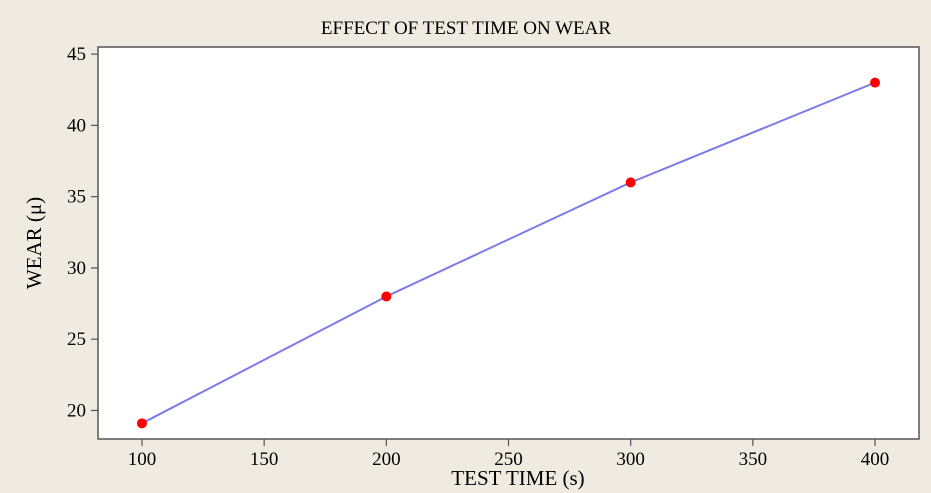 The width and height of the screenshot is (931, 493). What do you see at coordinates (76, 268) in the screenshot?
I see `y-tick-label: 30` at bounding box center [76, 268].